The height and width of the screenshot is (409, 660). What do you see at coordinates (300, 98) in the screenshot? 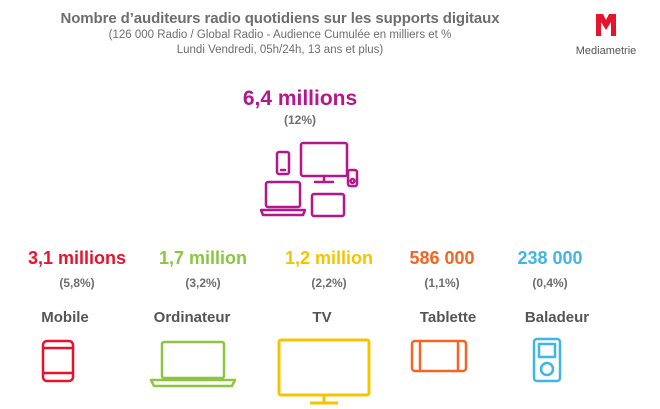
I see `total-value: 6,4 millions` at bounding box center [300, 98].